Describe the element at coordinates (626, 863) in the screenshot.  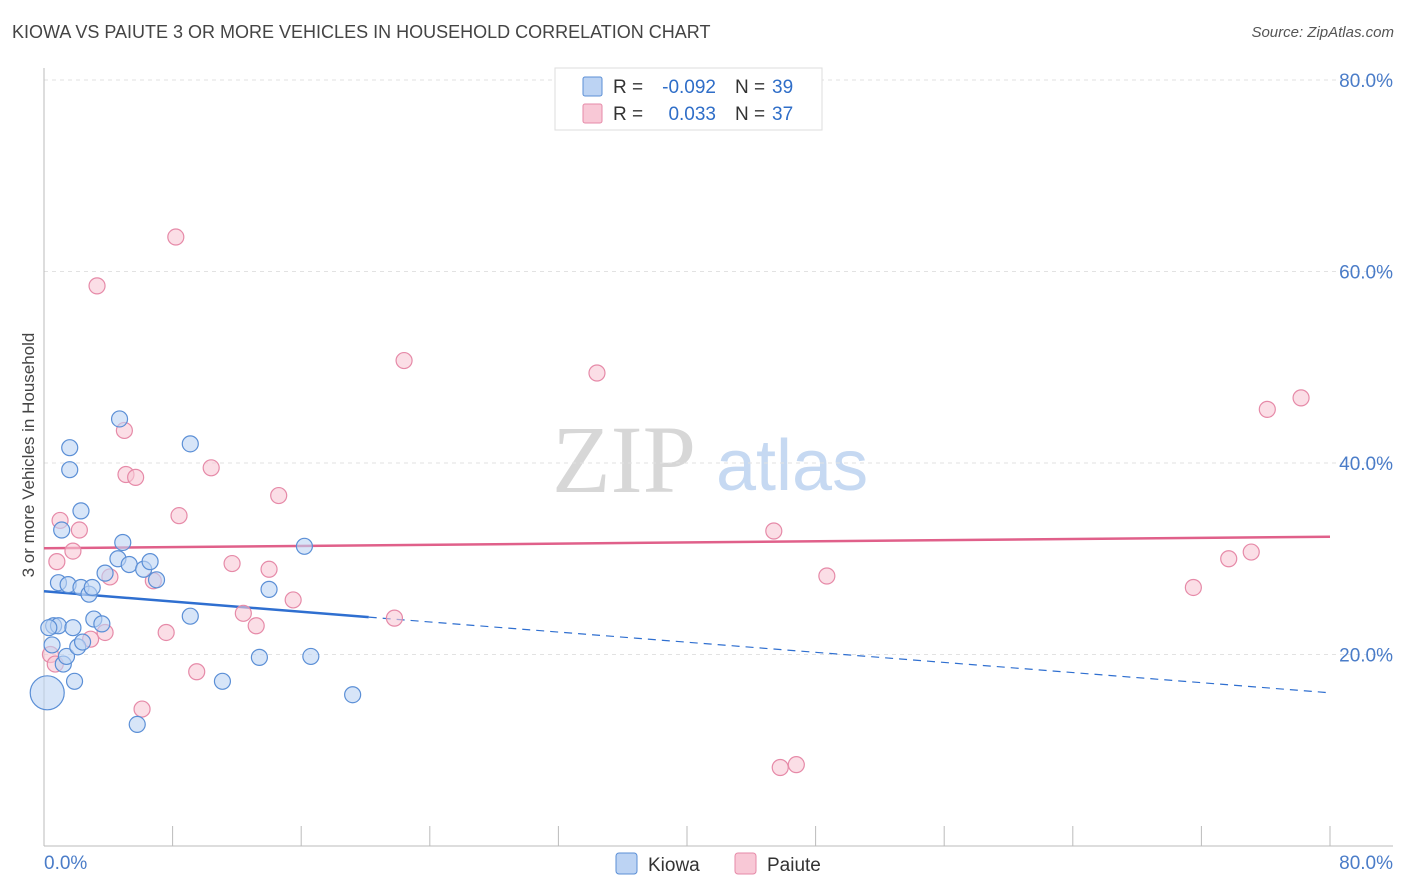
I see `bottom-legend-swatch-kiowa` at that location.